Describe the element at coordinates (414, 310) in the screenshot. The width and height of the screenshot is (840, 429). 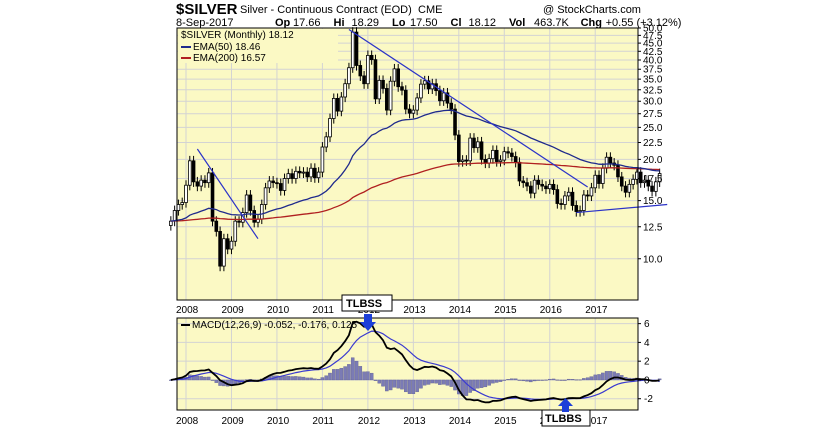
I see `x-tick-label: 2013` at that location.